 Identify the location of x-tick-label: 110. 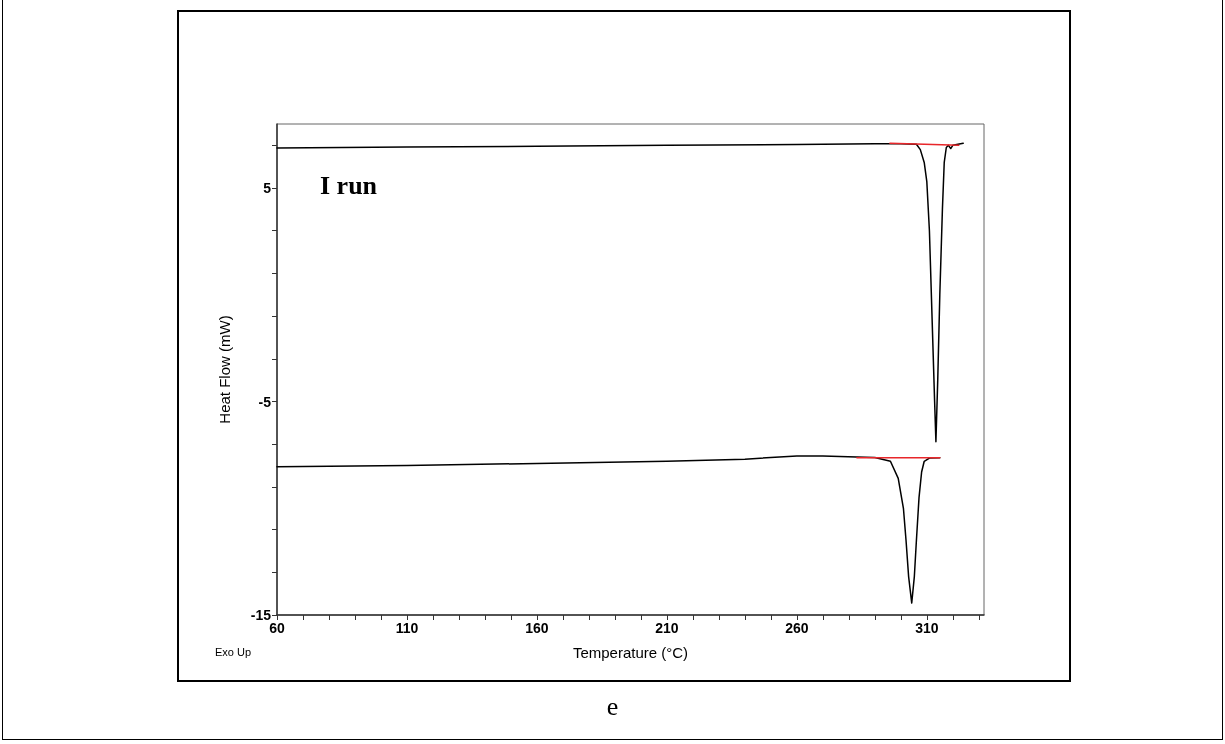
(407, 628).